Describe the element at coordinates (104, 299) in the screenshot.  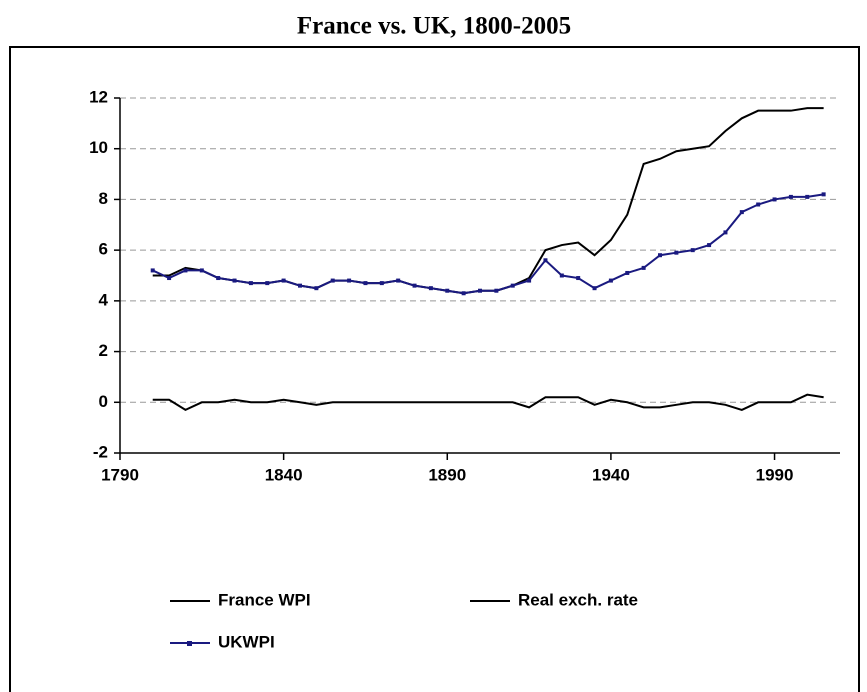
I see `y-tick-label: 4` at that location.